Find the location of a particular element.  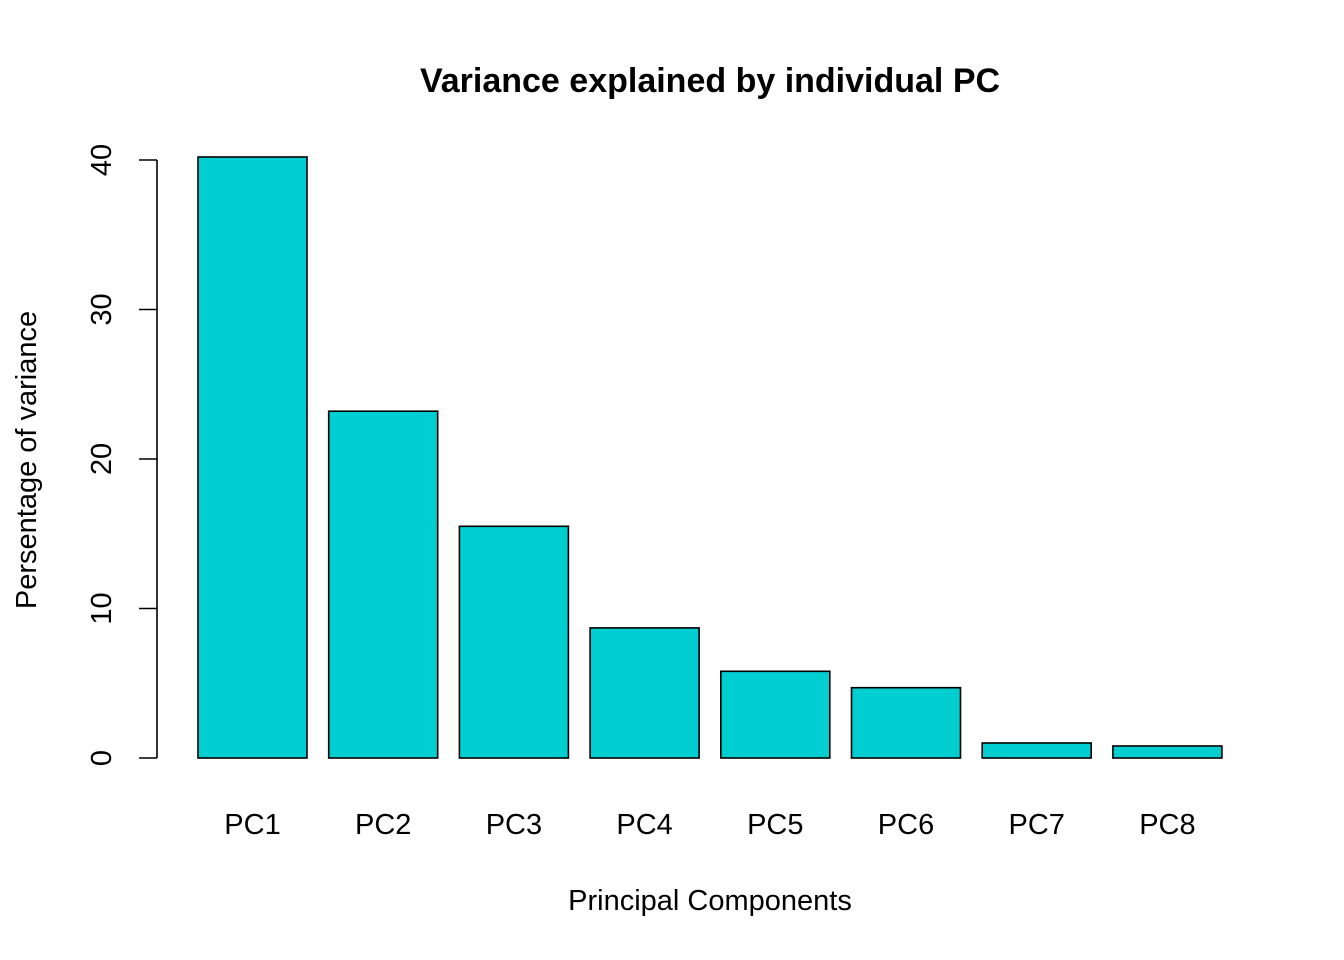

bar-pc7 is located at coordinates (1037, 750).